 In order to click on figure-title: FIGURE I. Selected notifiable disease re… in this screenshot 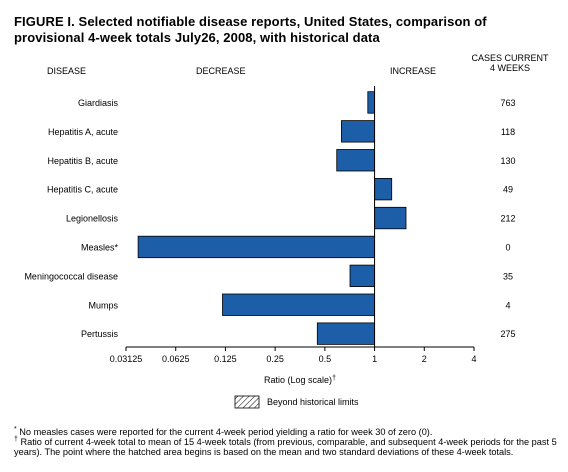, I will do `click(250, 29)`.